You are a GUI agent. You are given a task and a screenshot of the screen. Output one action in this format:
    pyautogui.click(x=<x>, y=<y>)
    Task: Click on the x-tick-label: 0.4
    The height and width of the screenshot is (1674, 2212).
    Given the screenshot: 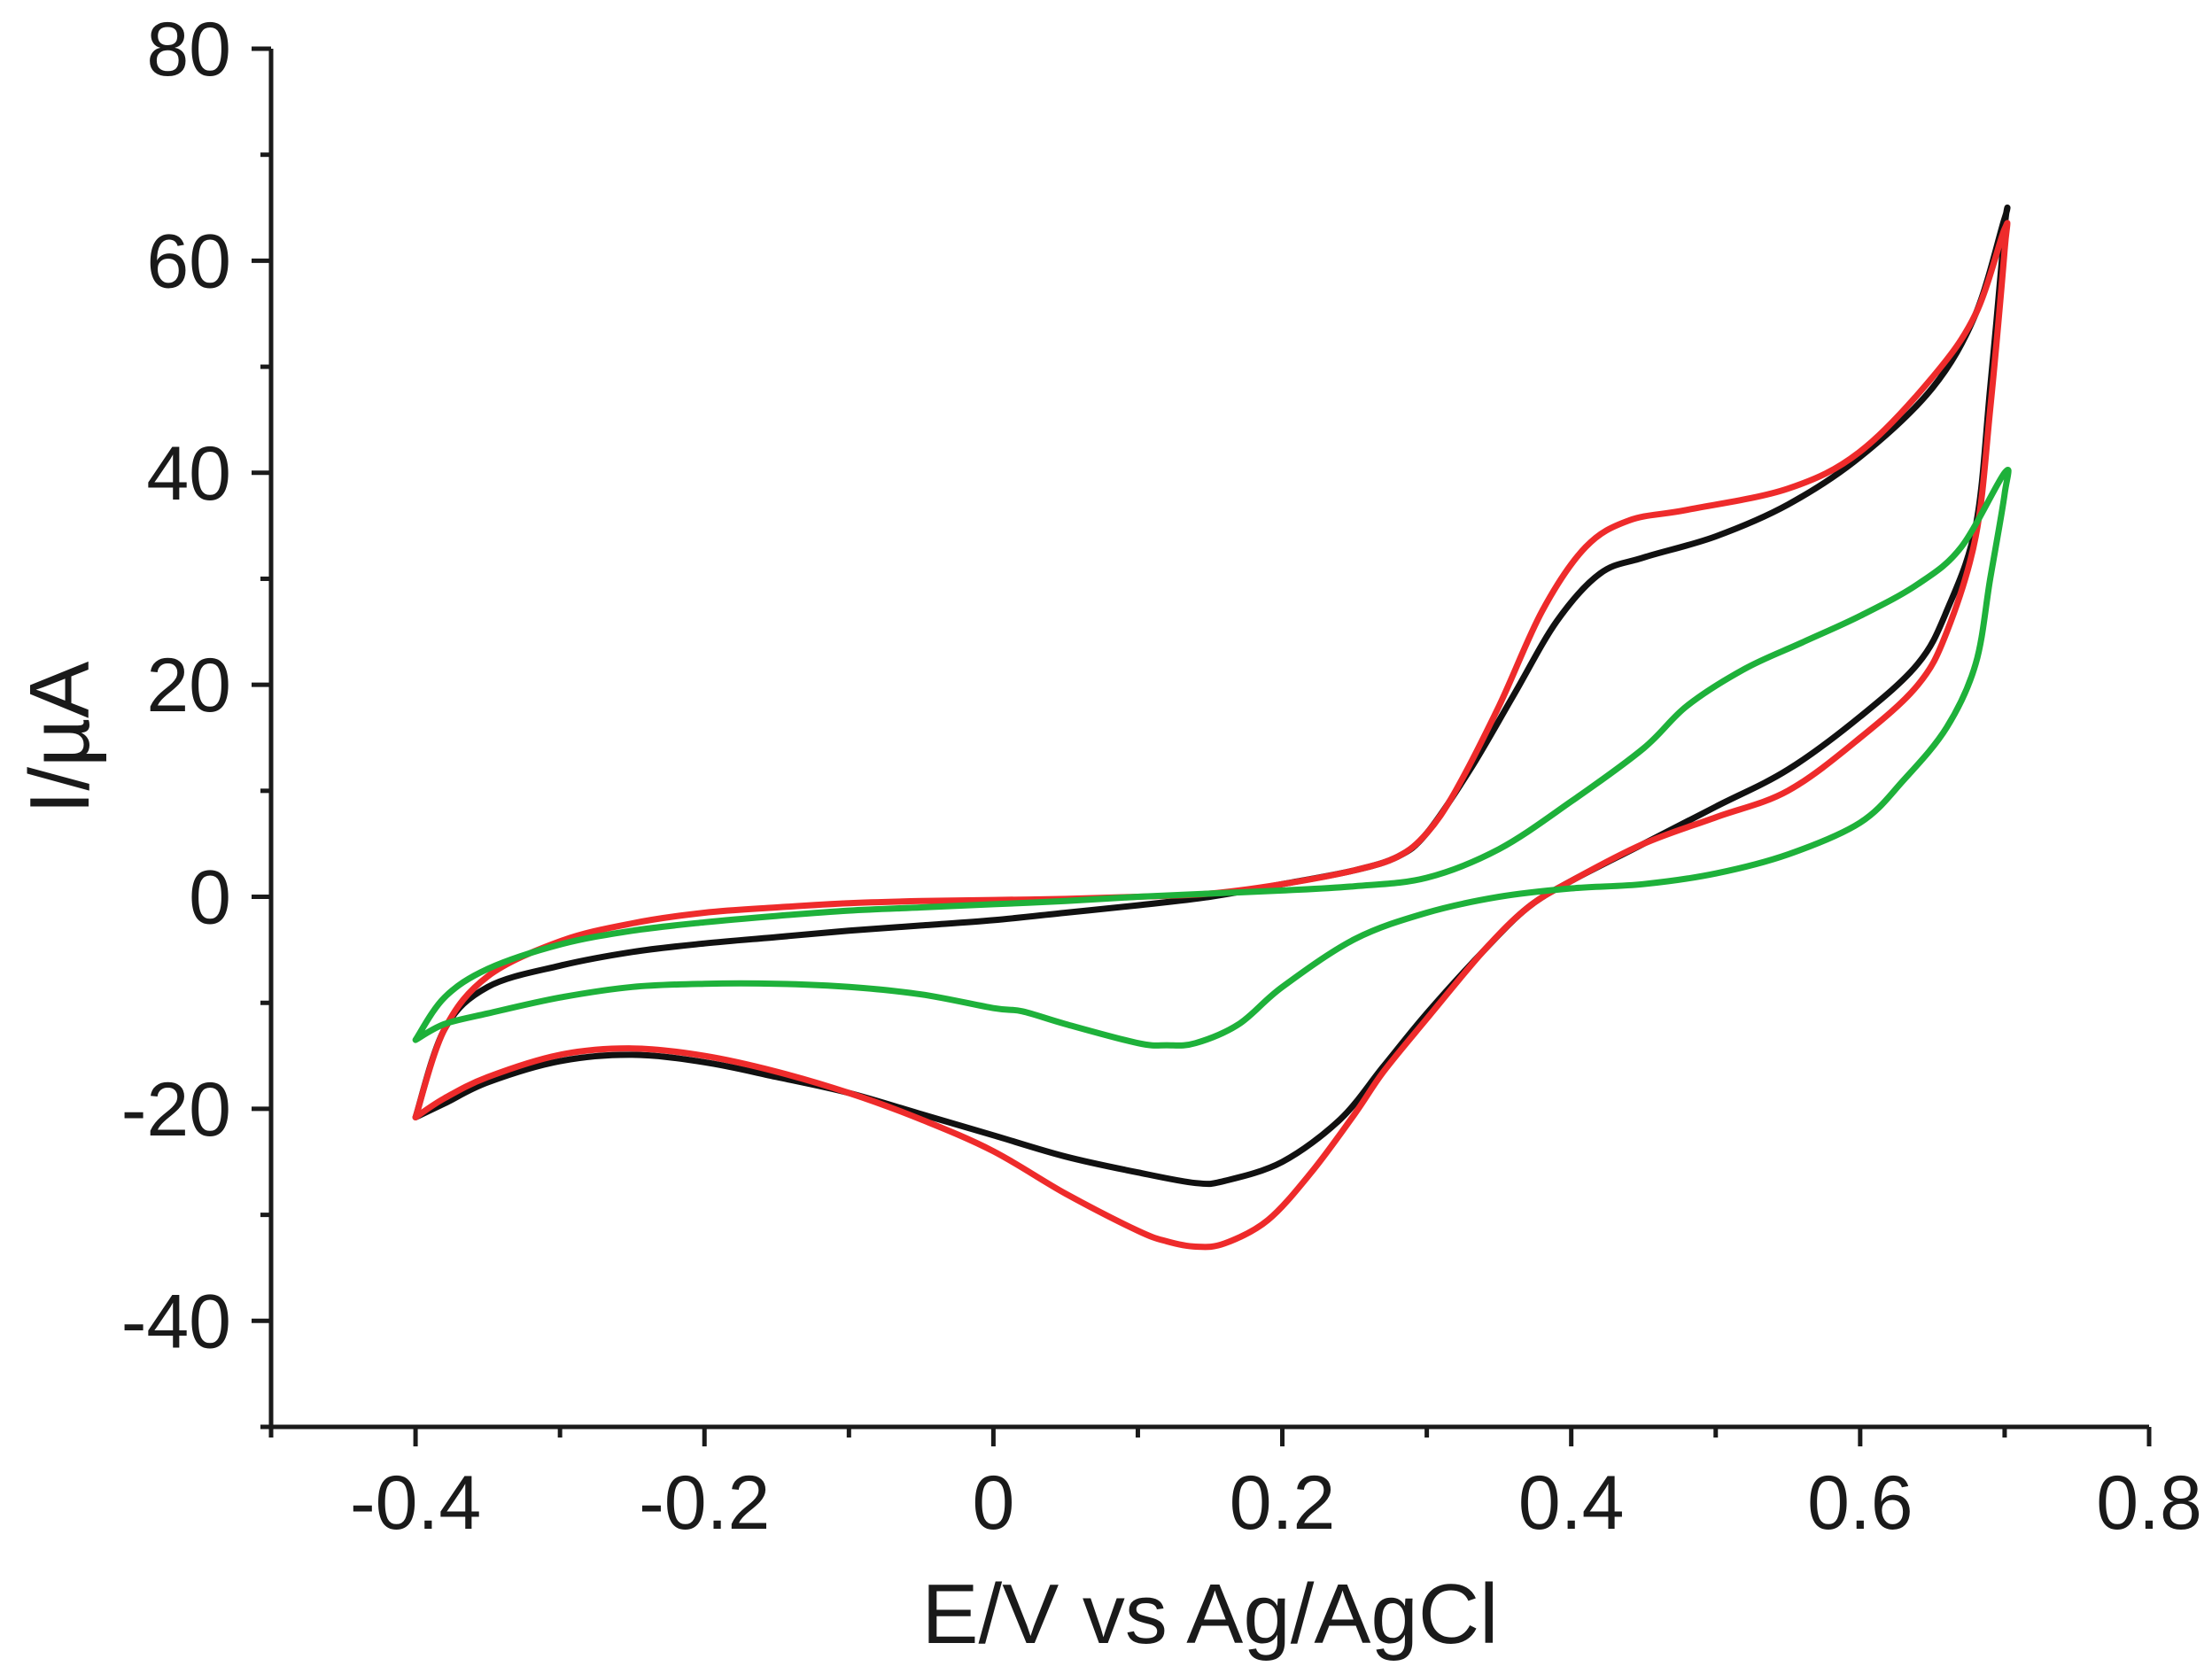 What is the action you would take?
    pyautogui.click(x=1571, y=1504)
    